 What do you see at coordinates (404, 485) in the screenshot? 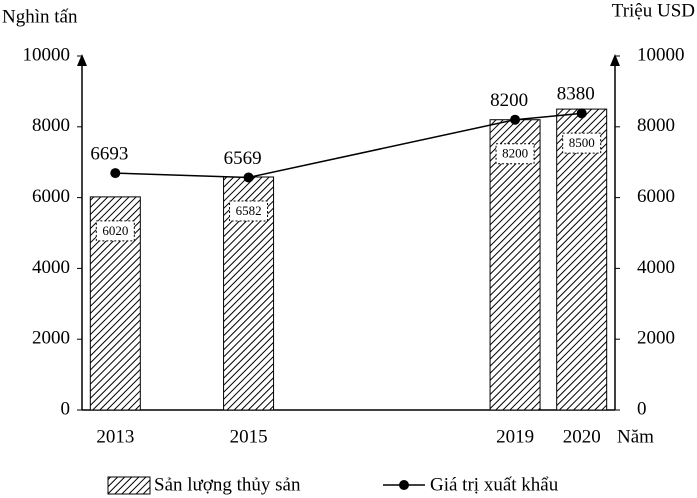
I see `legend-marker` at bounding box center [404, 485].